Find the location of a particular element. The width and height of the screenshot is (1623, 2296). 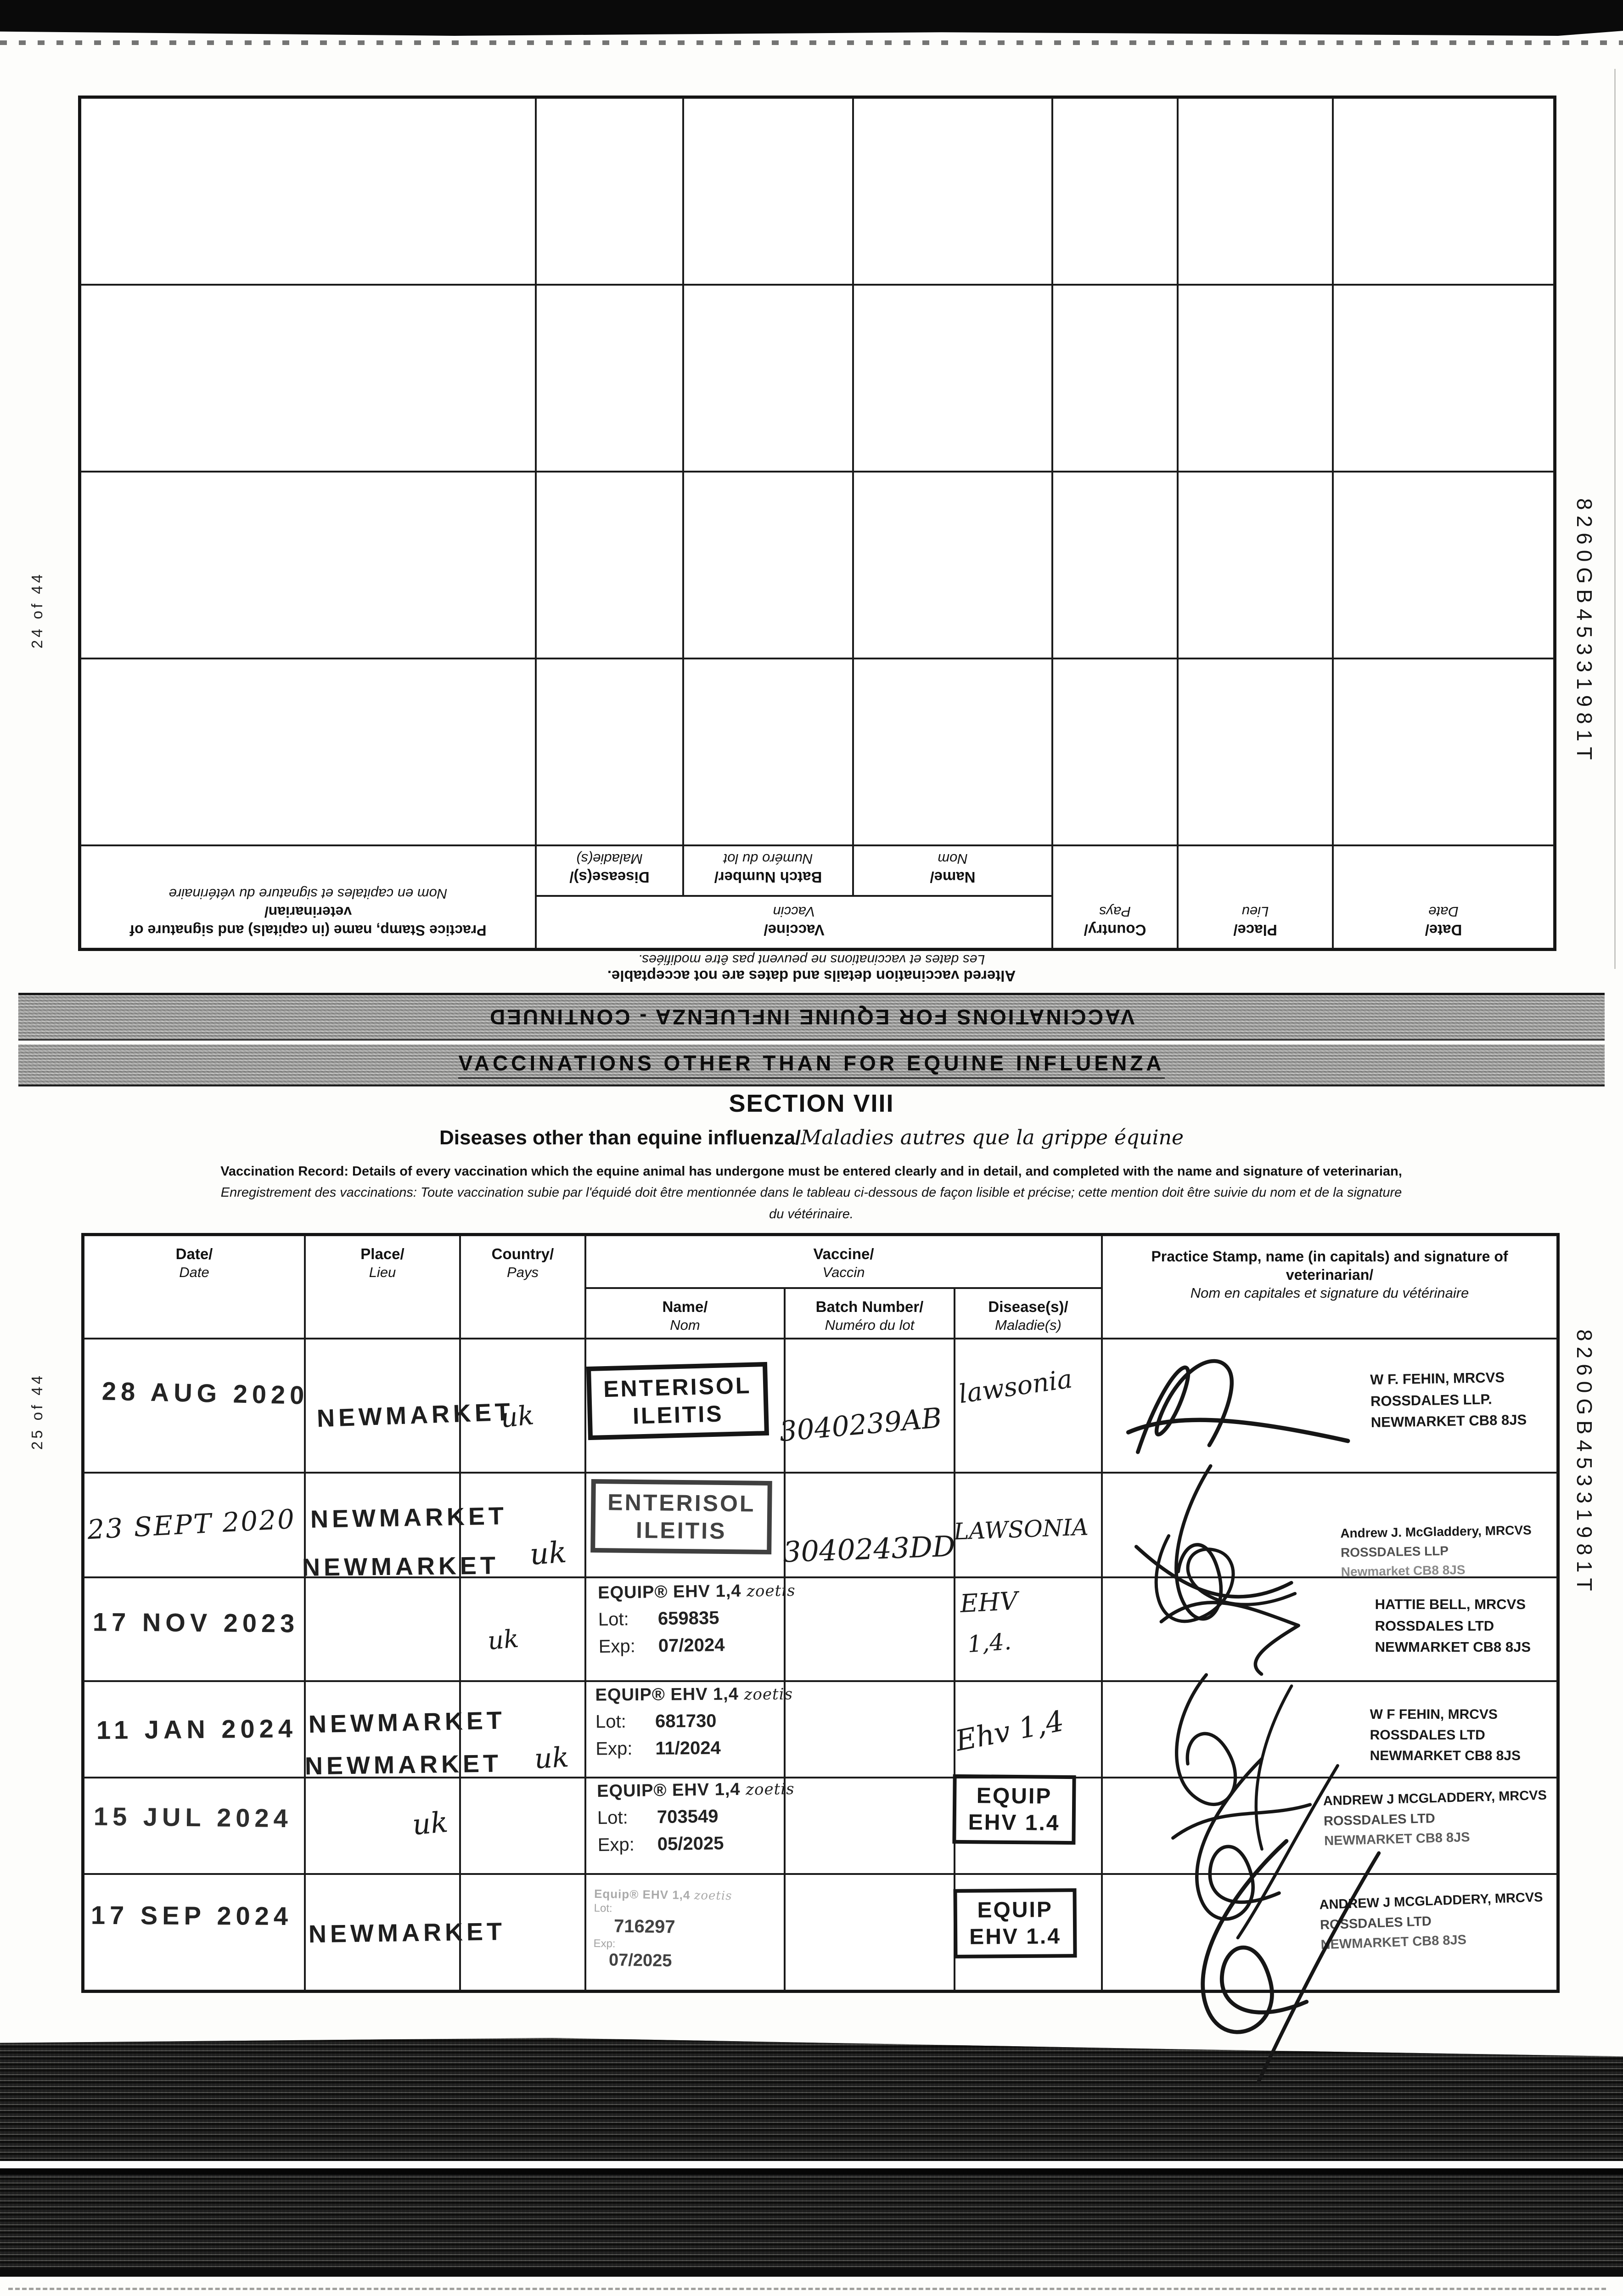

signature is located at coordinates (1229, 1570).